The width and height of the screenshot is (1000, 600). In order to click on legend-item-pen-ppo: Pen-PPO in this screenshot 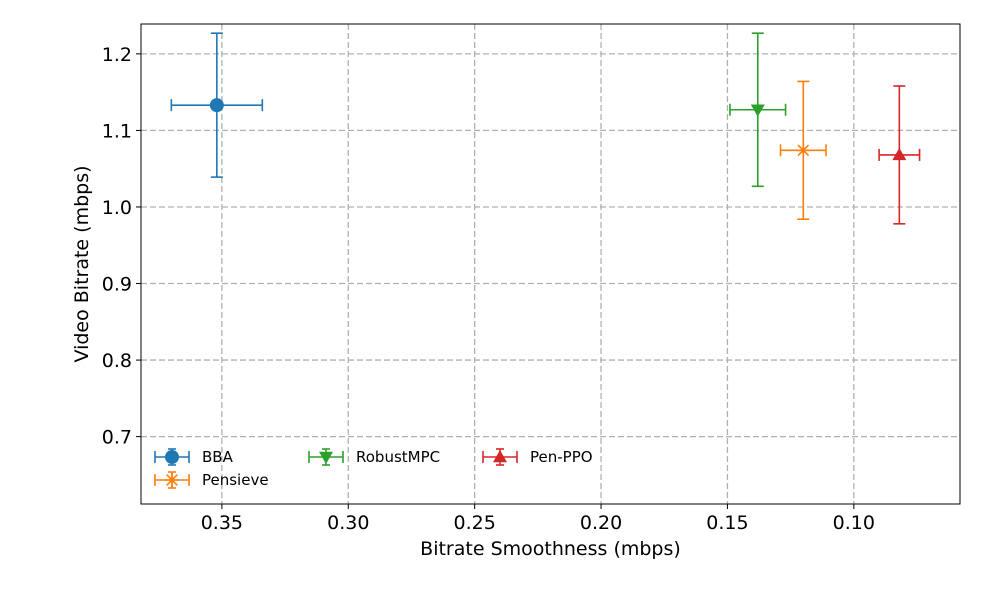, I will do `click(537, 457)`.